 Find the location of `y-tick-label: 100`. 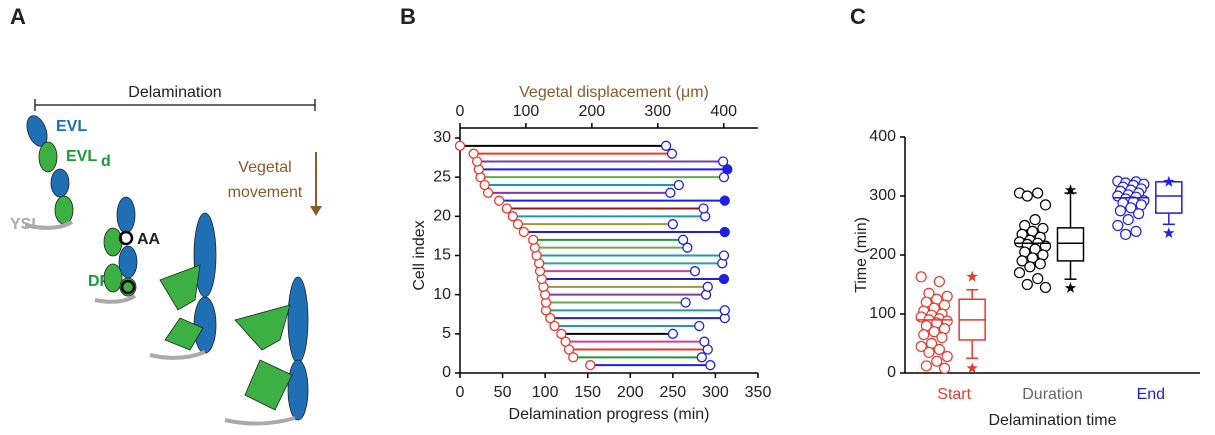

y-tick-label: 100 is located at coordinates (882, 313).